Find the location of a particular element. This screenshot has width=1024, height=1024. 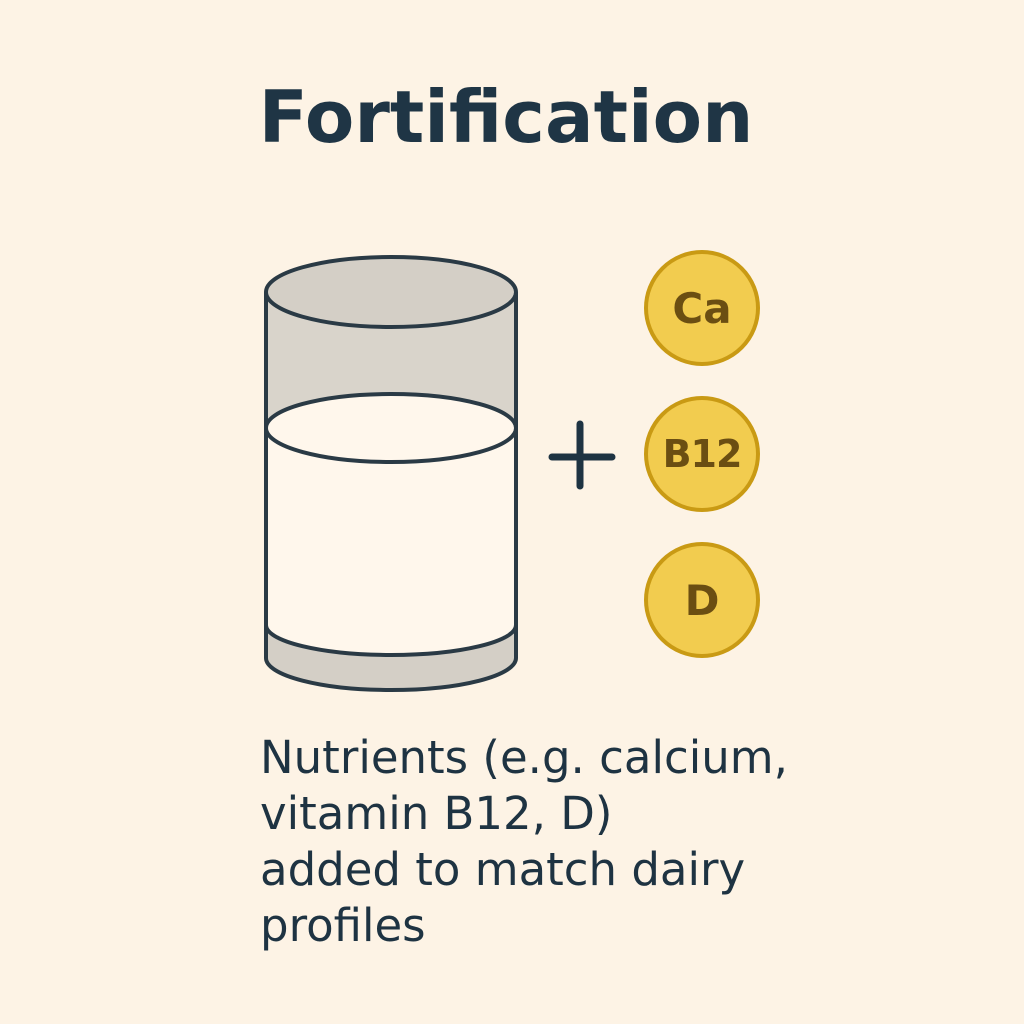

nutrient-coin-b12: B12 is located at coordinates (702, 454).